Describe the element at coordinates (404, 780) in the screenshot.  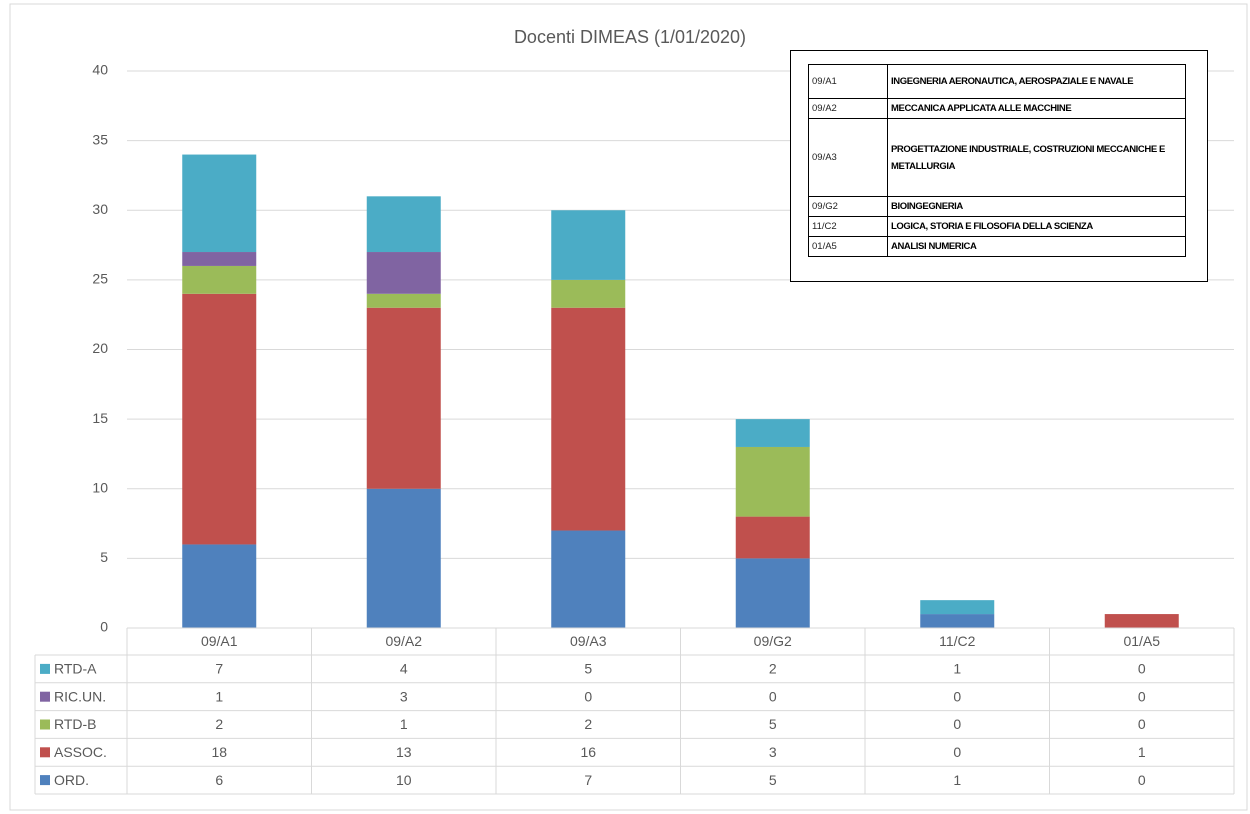
I see `table-value: 10` at that location.